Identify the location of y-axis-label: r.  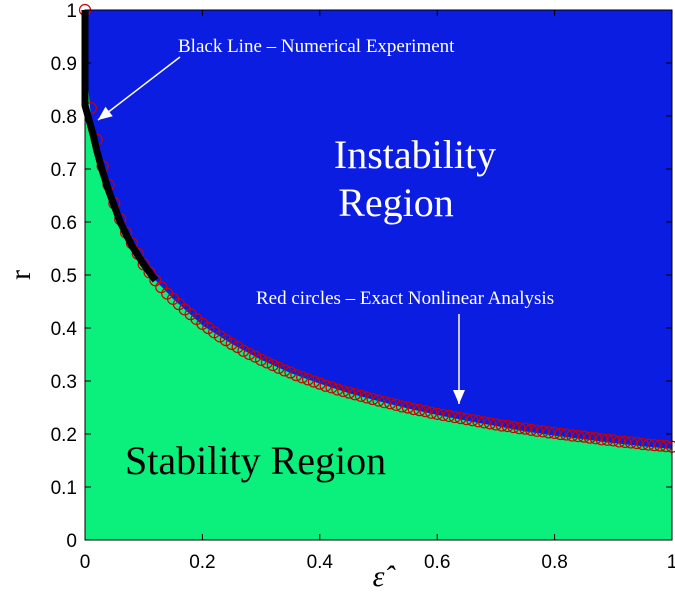
(20, 275).